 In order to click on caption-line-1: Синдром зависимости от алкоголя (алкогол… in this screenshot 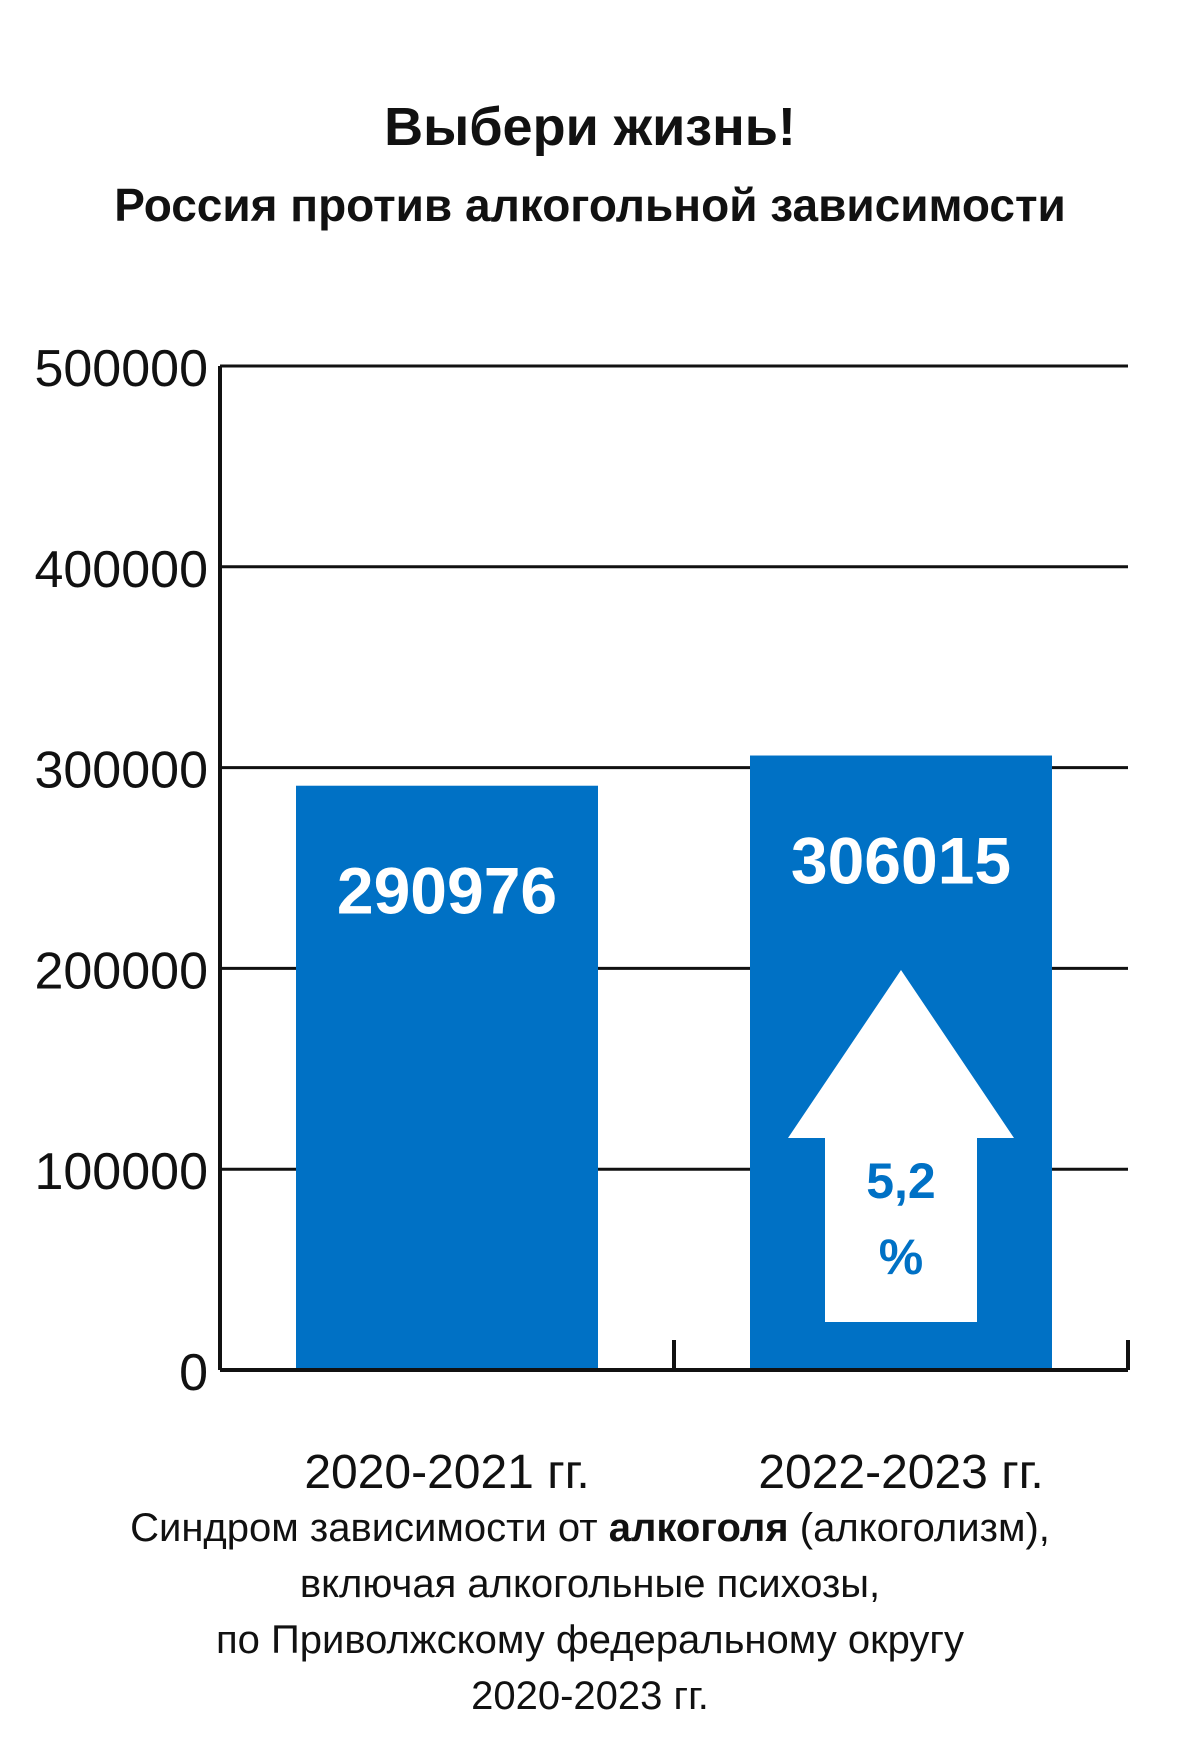, I will do `click(590, 1528)`.